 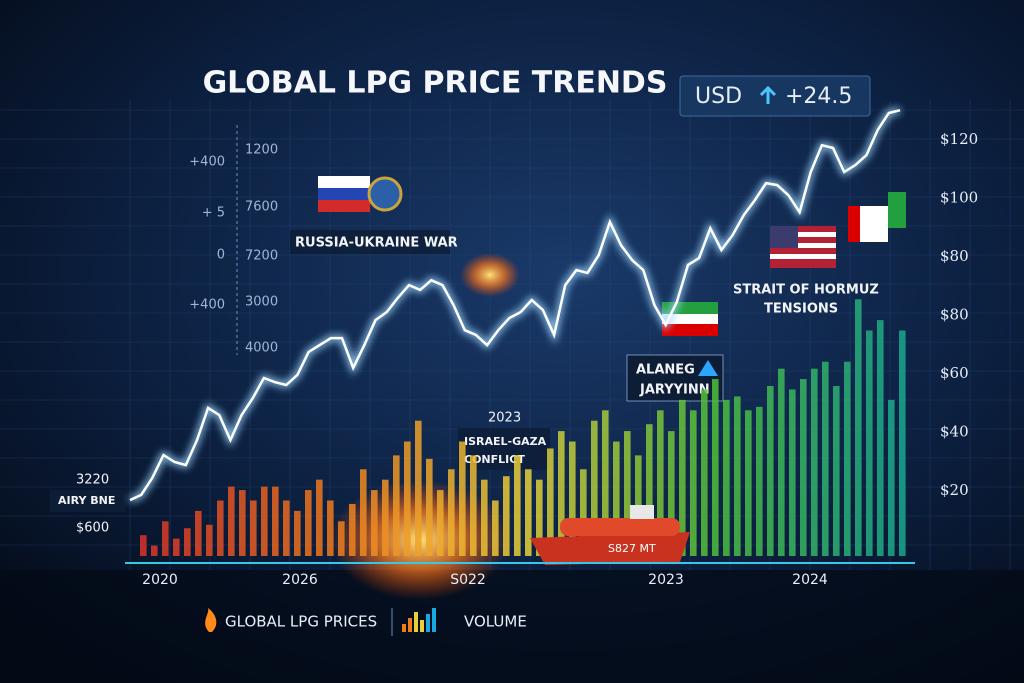 What do you see at coordinates (768, 94) in the screenshot?
I see `up-arrow` at bounding box center [768, 94].